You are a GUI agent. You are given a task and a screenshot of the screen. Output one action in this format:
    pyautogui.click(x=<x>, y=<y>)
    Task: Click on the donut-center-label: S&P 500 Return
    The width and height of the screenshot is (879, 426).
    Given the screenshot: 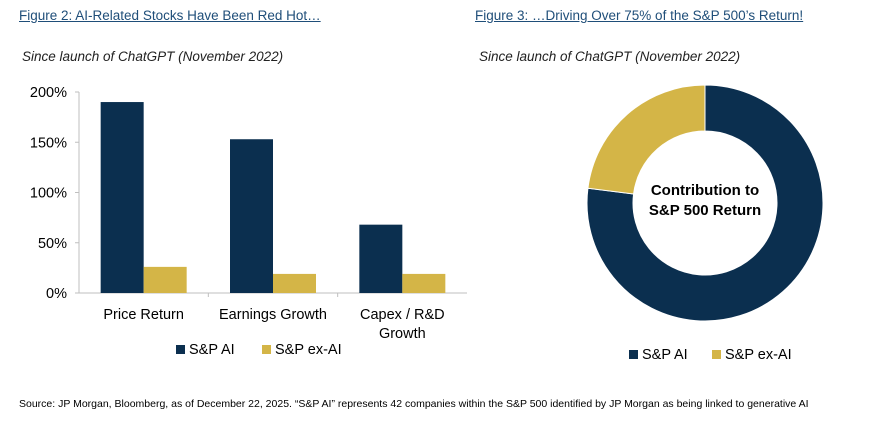 What is the action you would take?
    pyautogui.click(x=705, y=210)
    